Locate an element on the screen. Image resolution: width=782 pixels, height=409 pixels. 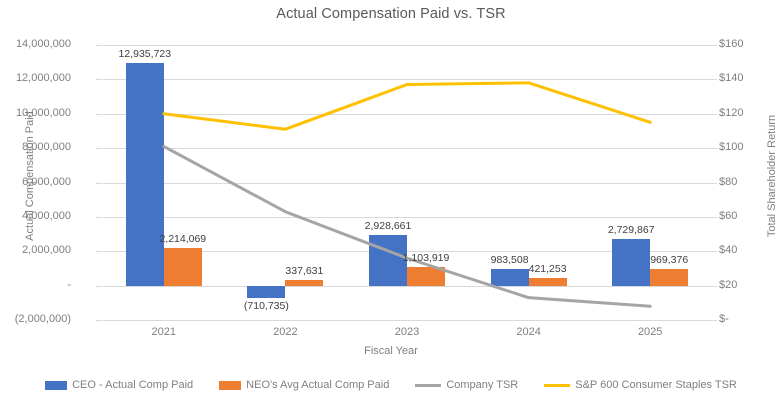
legend-item: S&P 600 Consumer Staples TSR is located at coordinates (640, 385).